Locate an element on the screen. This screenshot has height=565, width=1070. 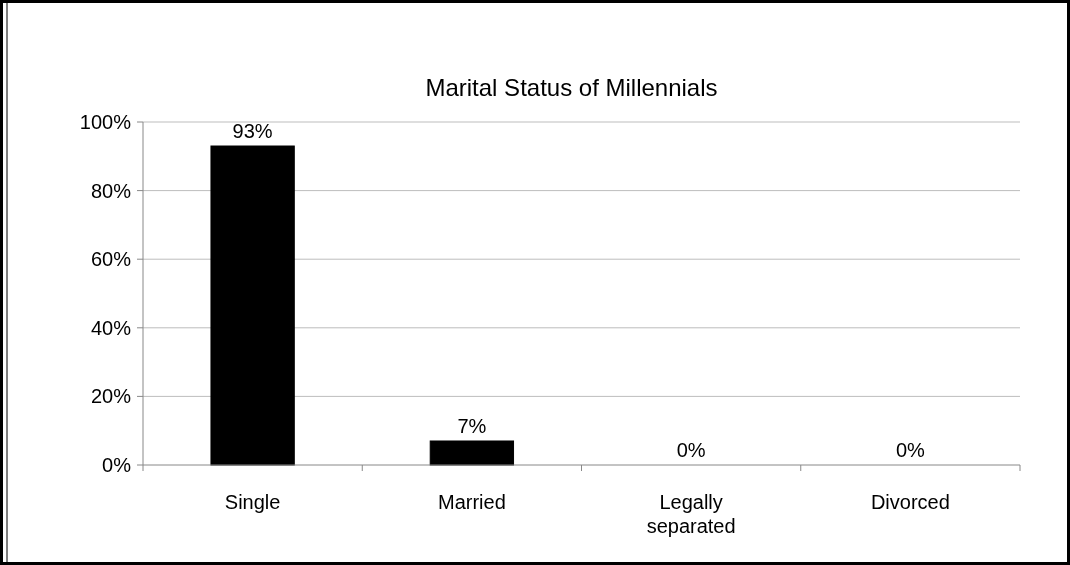
y-tick-label: 80% is located at coordinates (111, 190).